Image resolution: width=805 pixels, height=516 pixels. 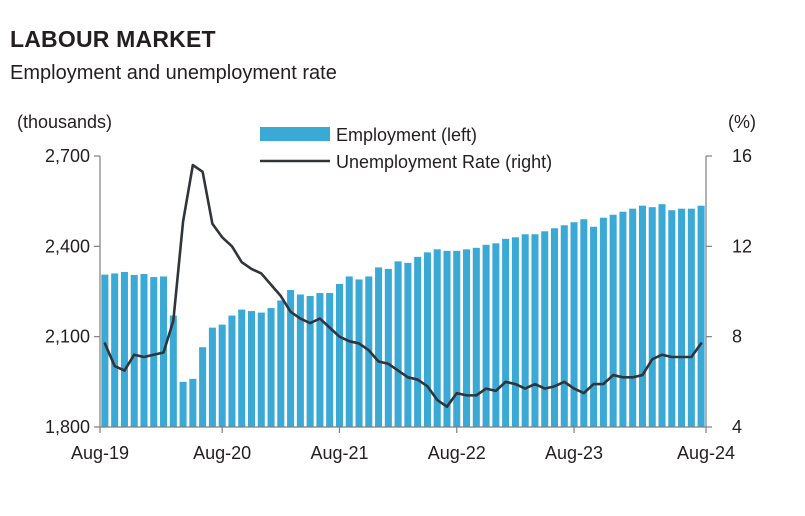 What do you see at coordinates (737, 427) in the screenshot?
I see `right-tick-label: 4` at bounding box center [737, 427].